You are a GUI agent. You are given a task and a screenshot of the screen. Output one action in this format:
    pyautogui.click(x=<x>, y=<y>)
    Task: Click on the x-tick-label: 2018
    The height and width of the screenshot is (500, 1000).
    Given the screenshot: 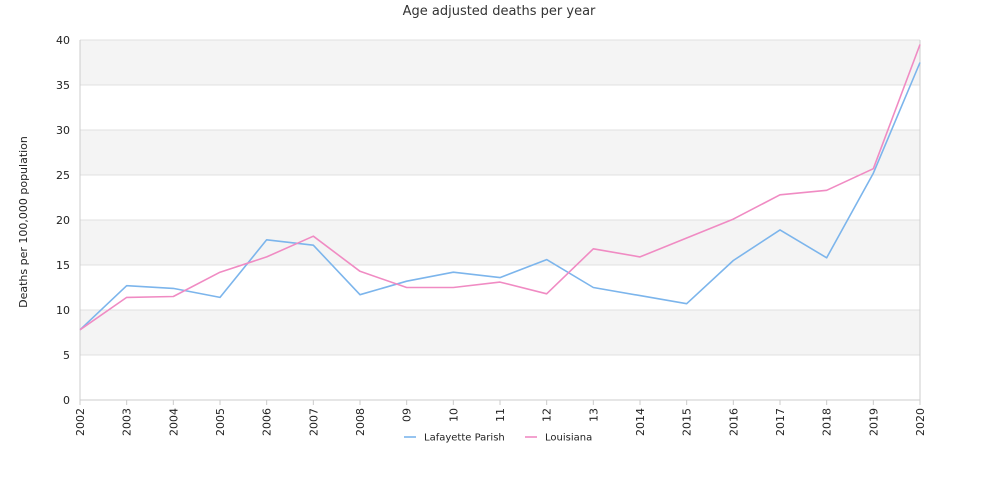 What is the action you would take?
    pyautogui.click(x=827, y=422)
    